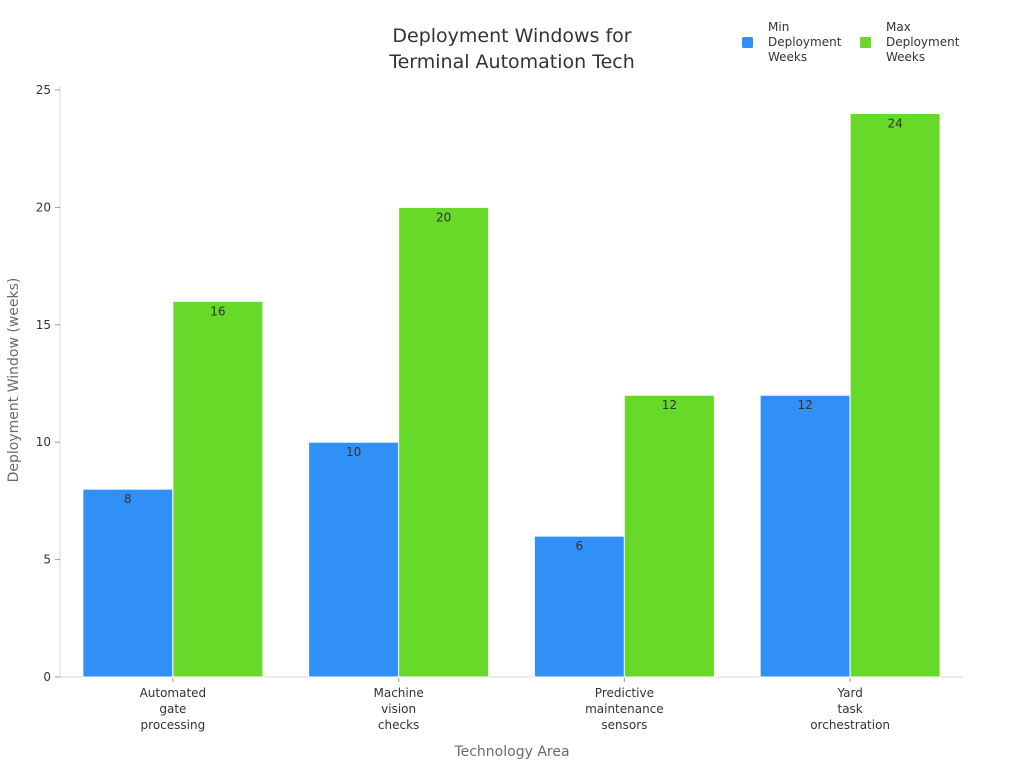 This screenshot has width=1024, height=768. I want to click on x-tick-label-line: maintenance, so click(624, 709).